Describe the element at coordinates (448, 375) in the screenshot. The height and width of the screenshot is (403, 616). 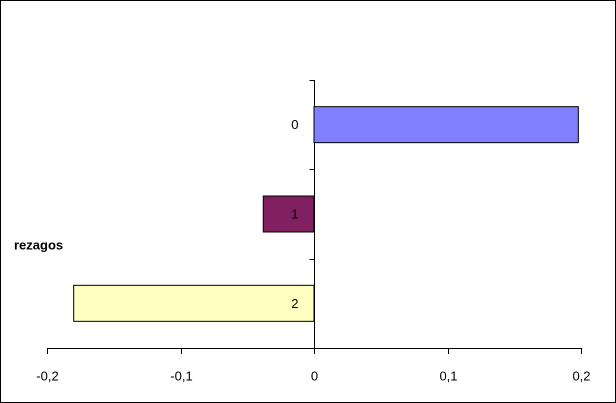
I see `x-tick-label: 0,1` at that location.